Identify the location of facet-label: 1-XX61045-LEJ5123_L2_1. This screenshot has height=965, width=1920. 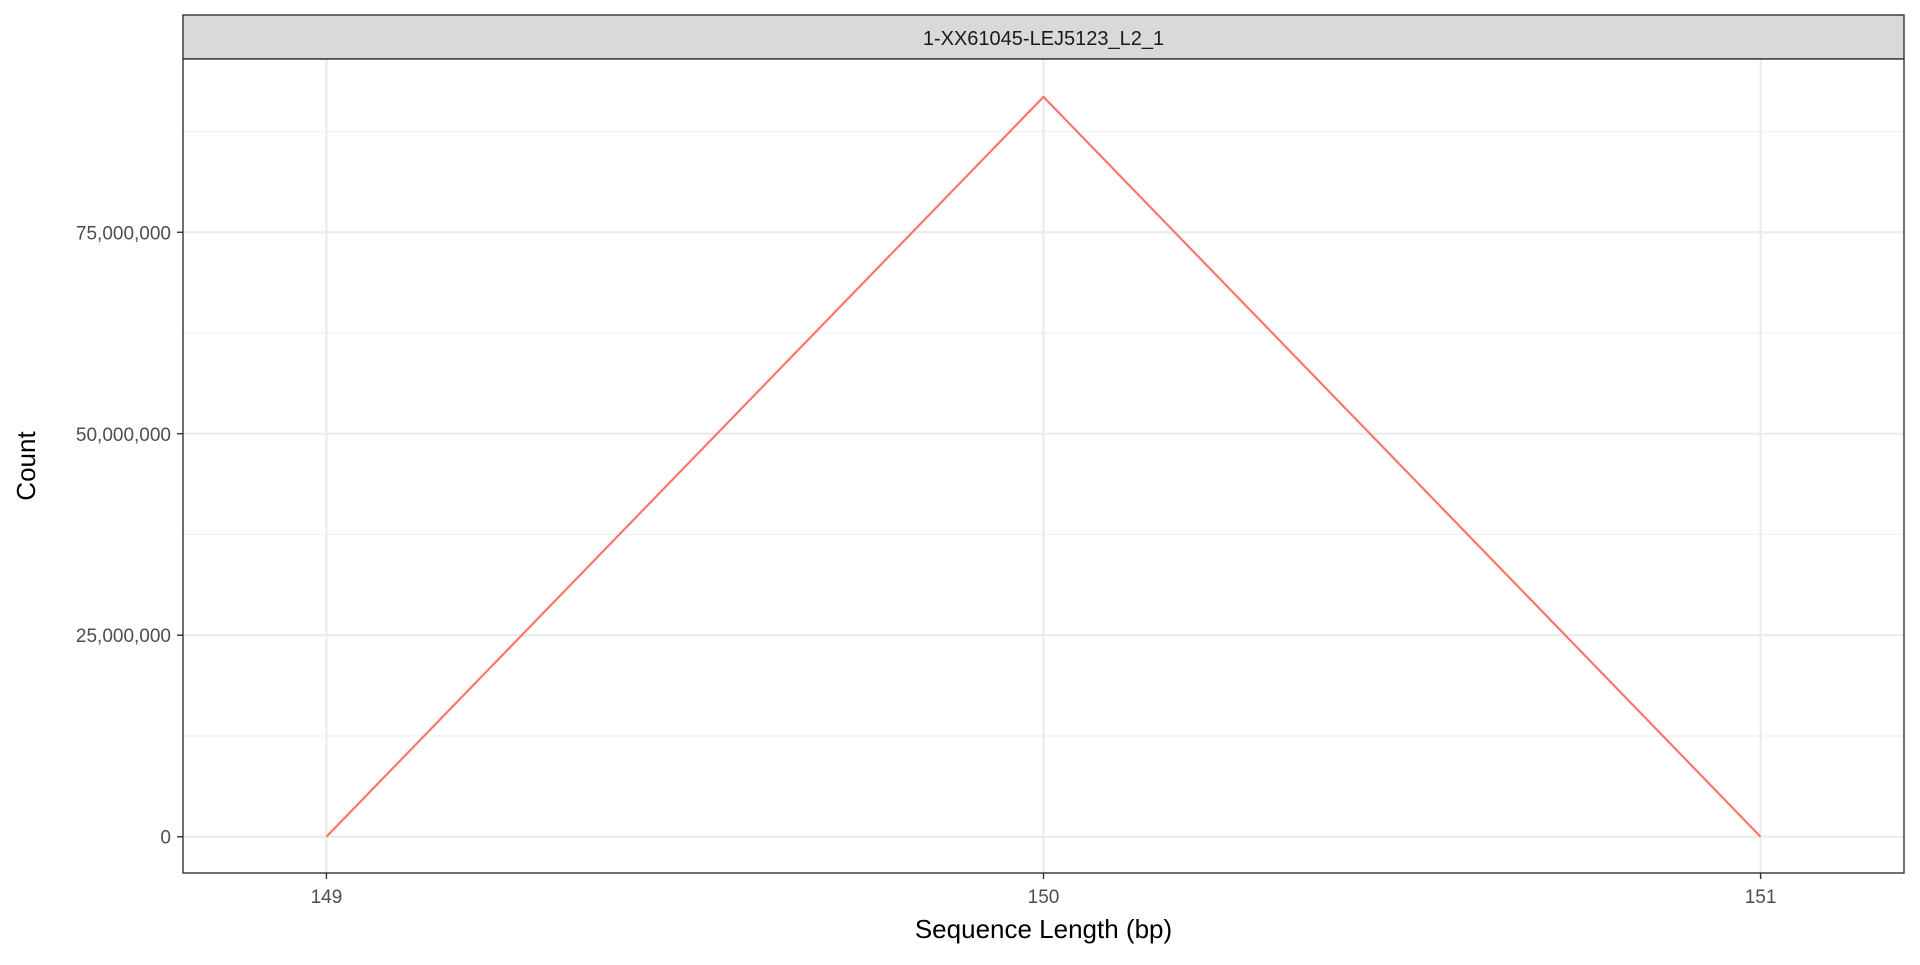
(1043, 39).